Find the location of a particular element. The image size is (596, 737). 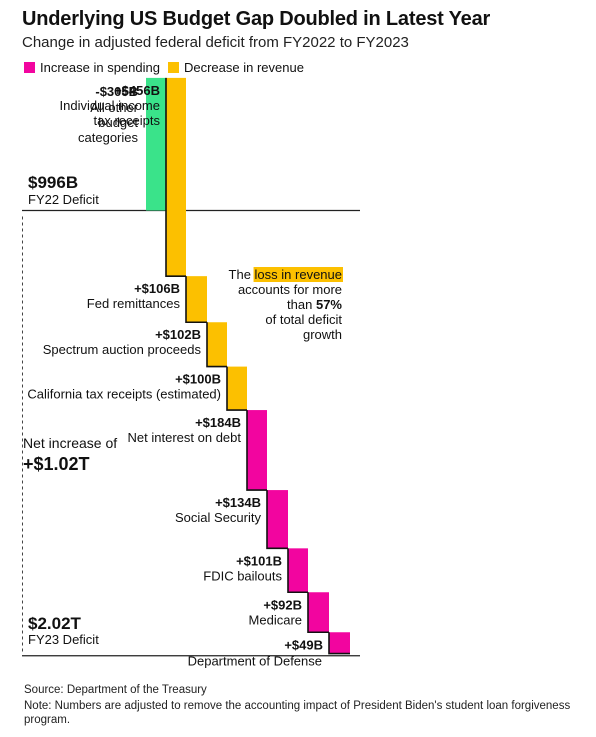

start-category-label: FY22 Deficit is located at coordinates (63, 199).